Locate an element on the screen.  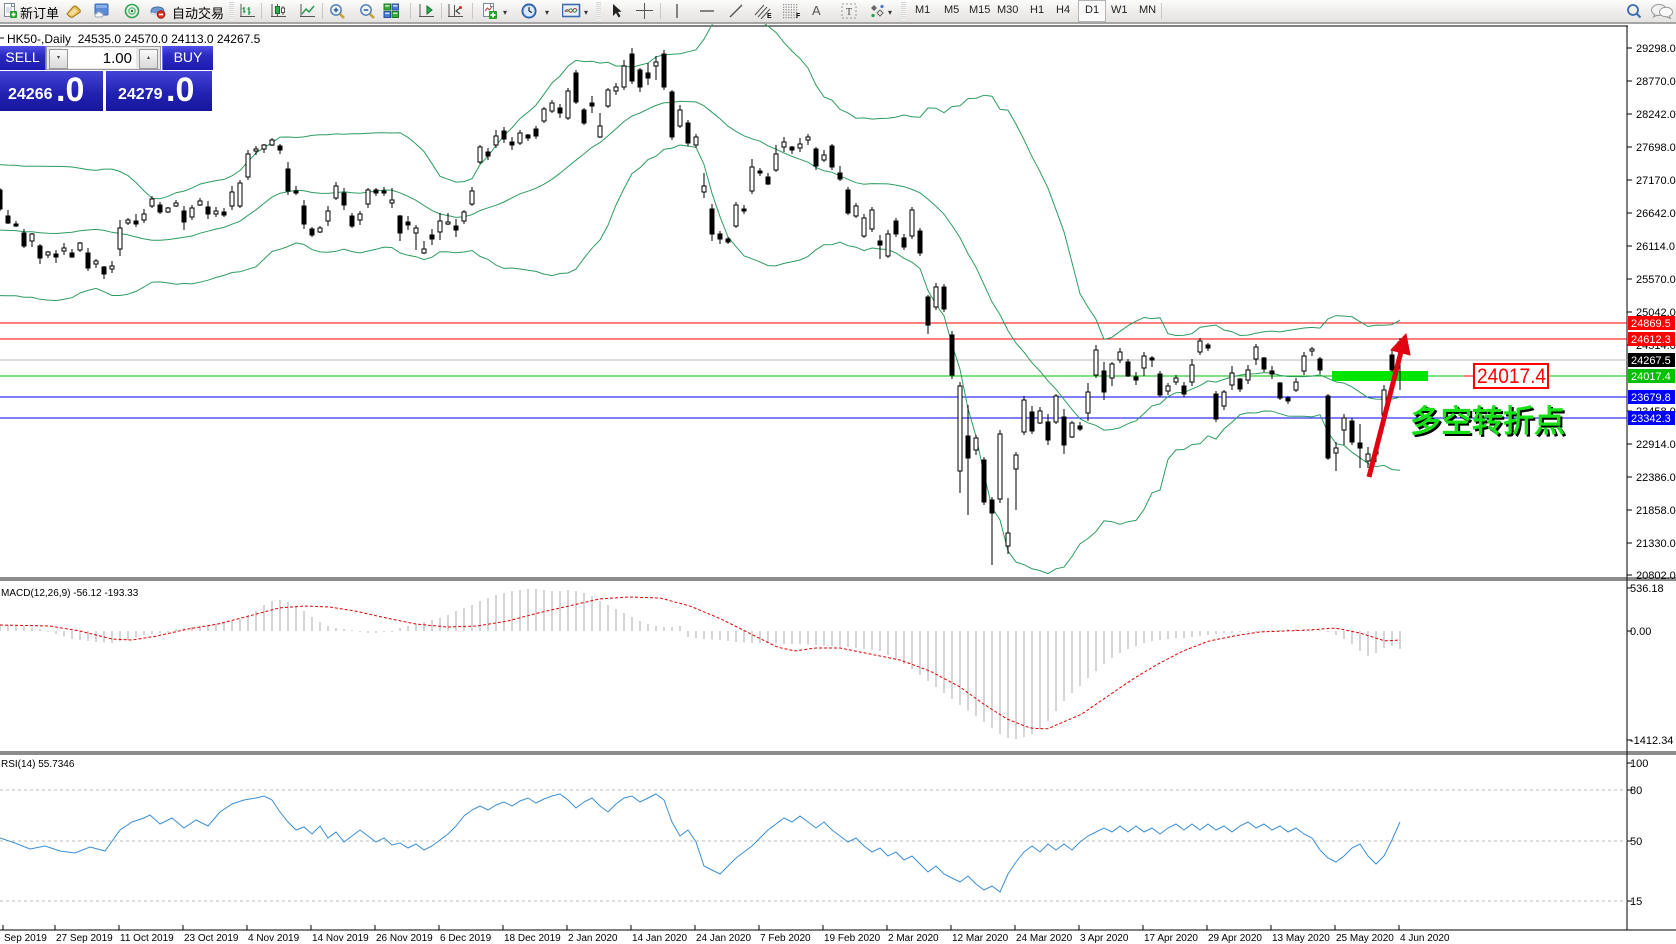
svg-text: 50 is located at coordinates (1636, 842).